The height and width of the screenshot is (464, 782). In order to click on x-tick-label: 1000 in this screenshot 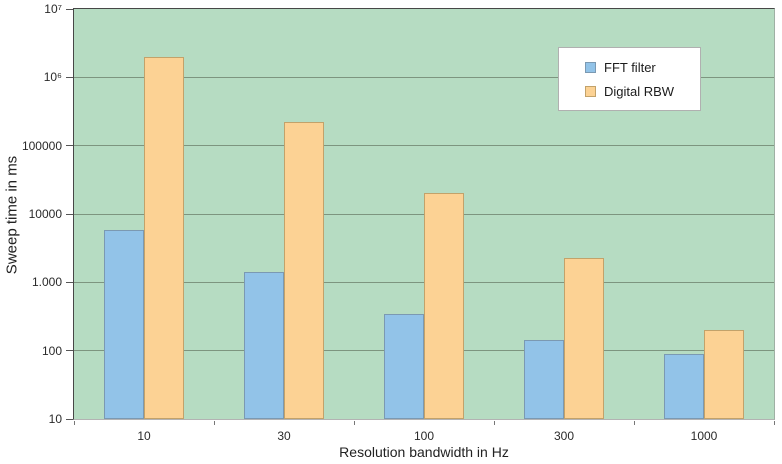, I will do `click(704, 436)`.